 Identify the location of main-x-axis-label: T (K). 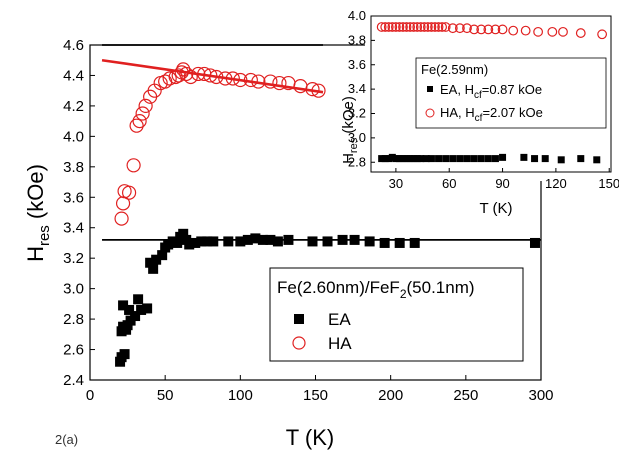
(310, 437).